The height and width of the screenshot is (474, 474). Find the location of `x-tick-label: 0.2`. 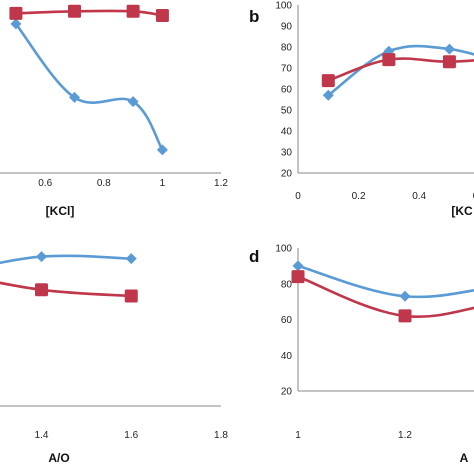

x-tick-label: 0.2 is located at coordinates (359, 196).